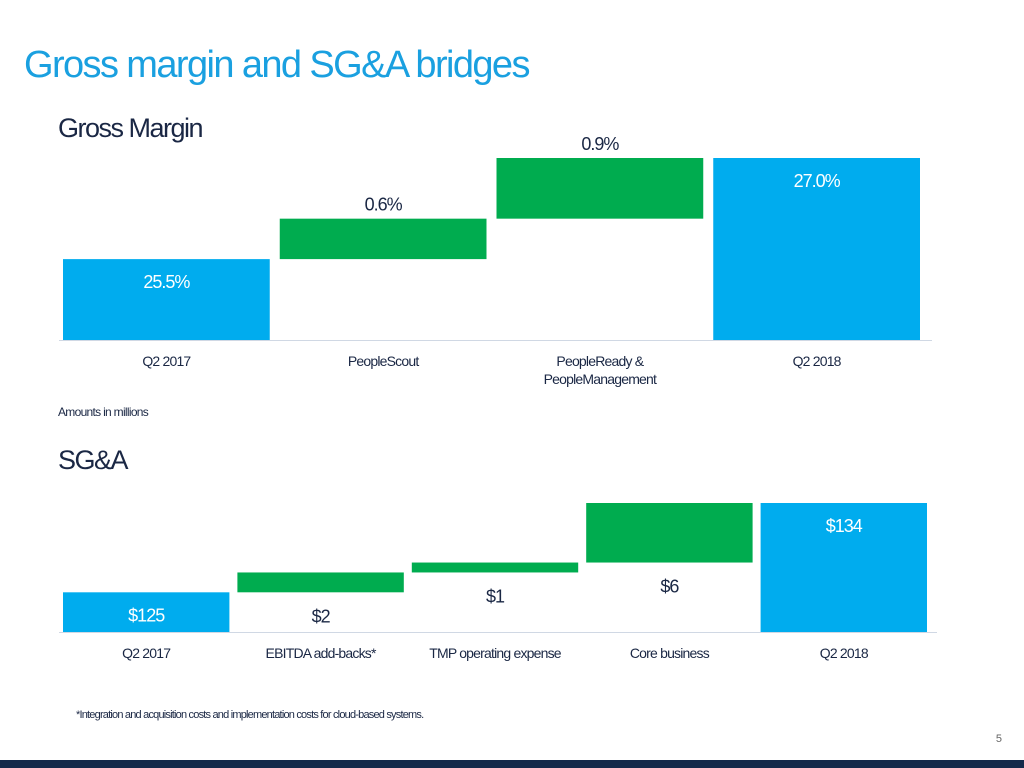  Describe the element at coordinates (166, 282) in the screenshot. I see `data-label-q2-2017: 25.5%` at that location.